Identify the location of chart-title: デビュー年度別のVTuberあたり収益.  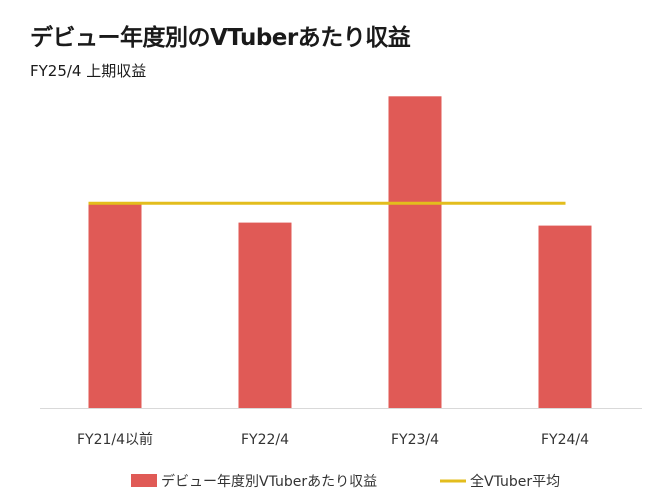
(220, 38).